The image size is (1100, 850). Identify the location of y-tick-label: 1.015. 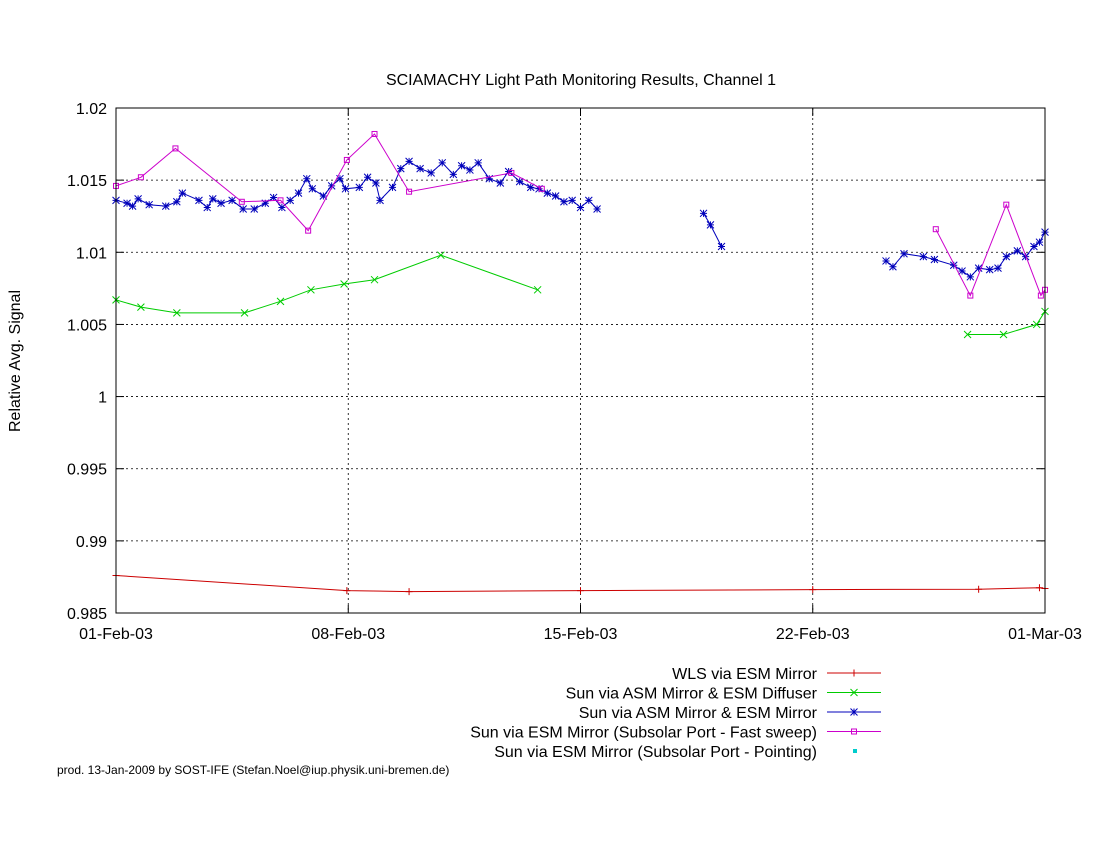
(87, 181).